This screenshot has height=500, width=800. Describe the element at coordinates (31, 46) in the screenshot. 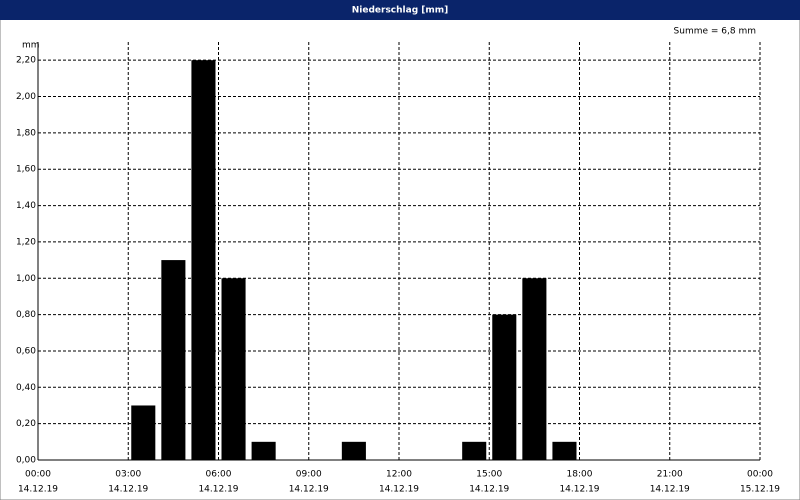

I see `y-axis-label: mm` at that location.